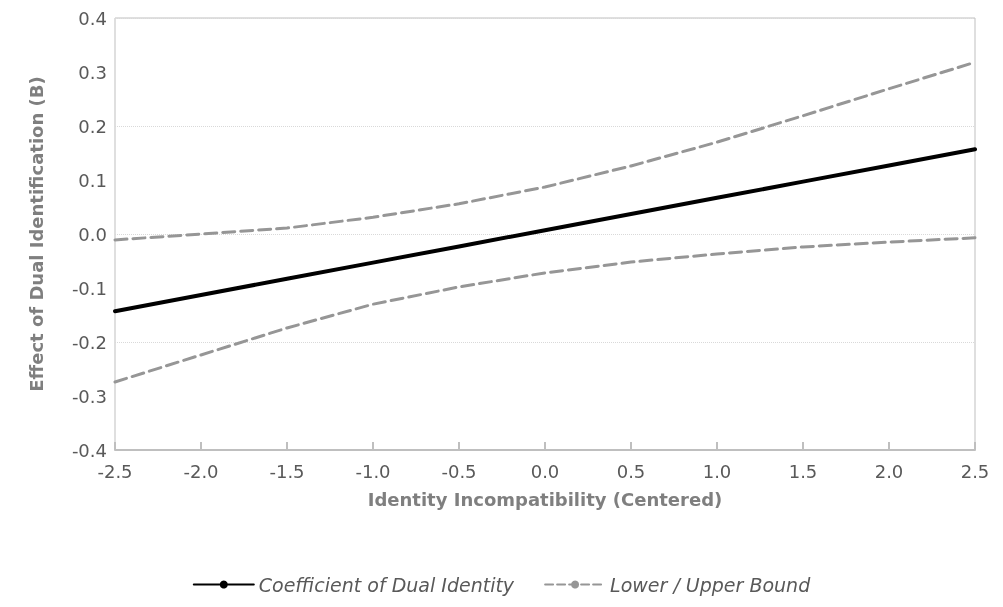  Describe the element at coordinates (92, 180) in the screenshot. I see `y-tick-label: 0.1` at that location.